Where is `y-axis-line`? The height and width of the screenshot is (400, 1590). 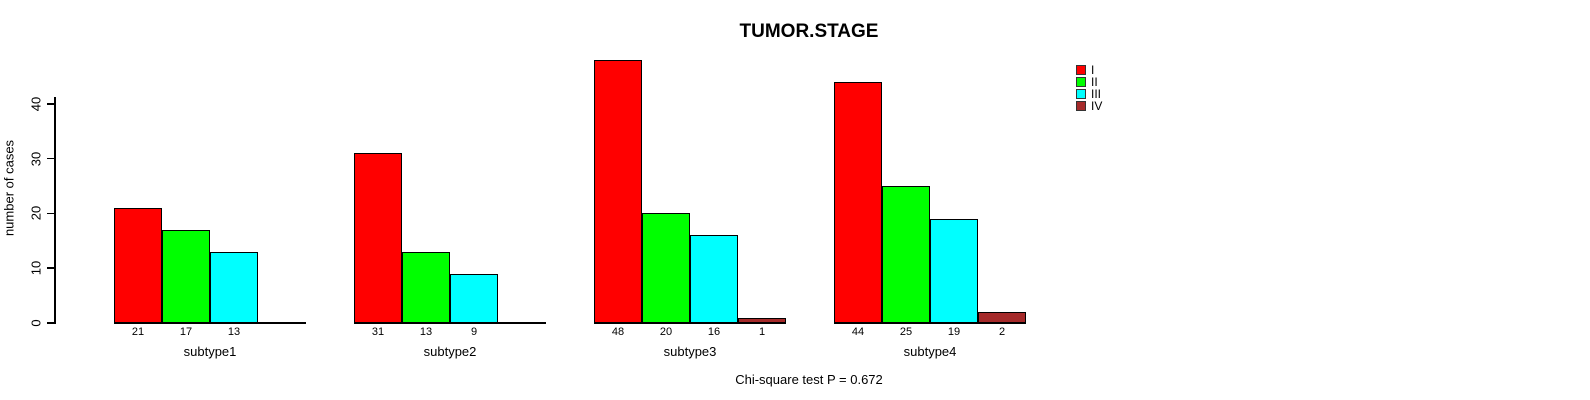 y-axis-line is located at coordinates (55, 210).